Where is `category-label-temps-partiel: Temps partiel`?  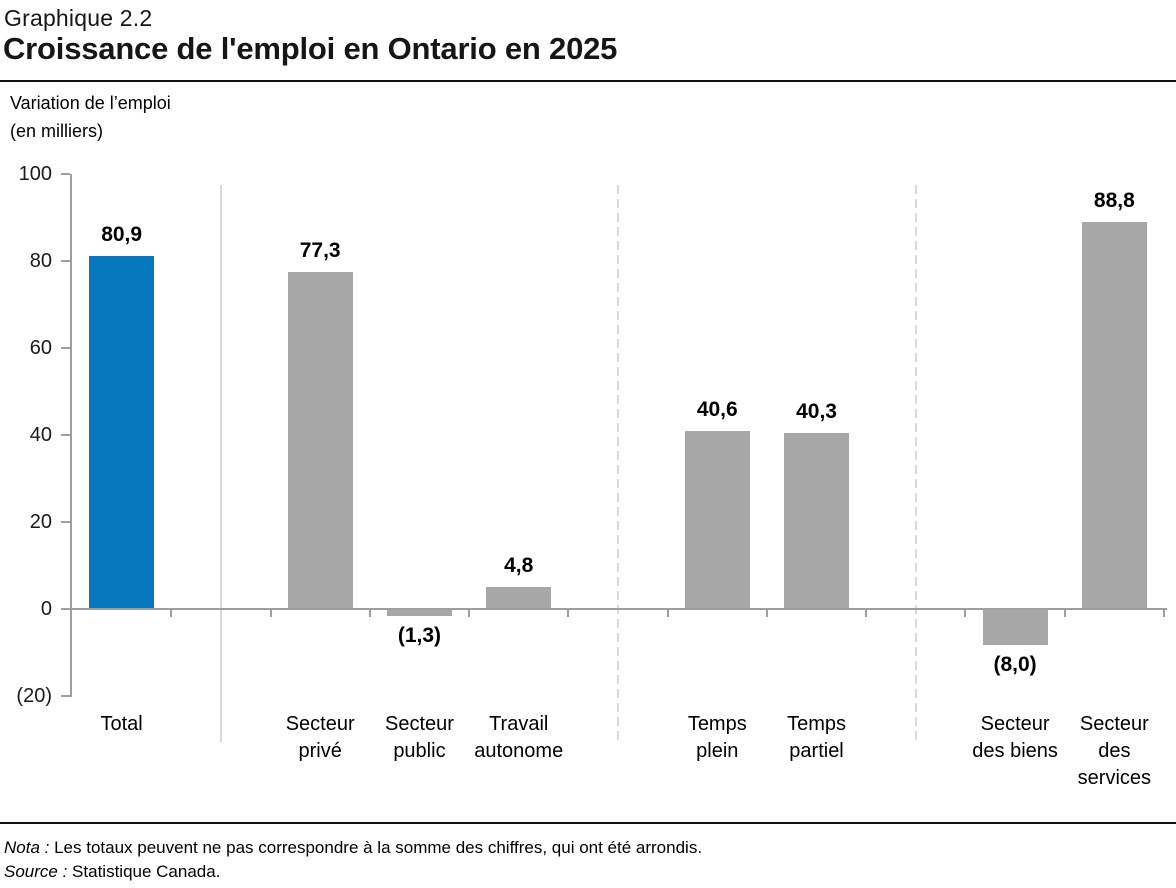
category-label-temps-partiel: Temps partiel is located at coordinates (816, 737).